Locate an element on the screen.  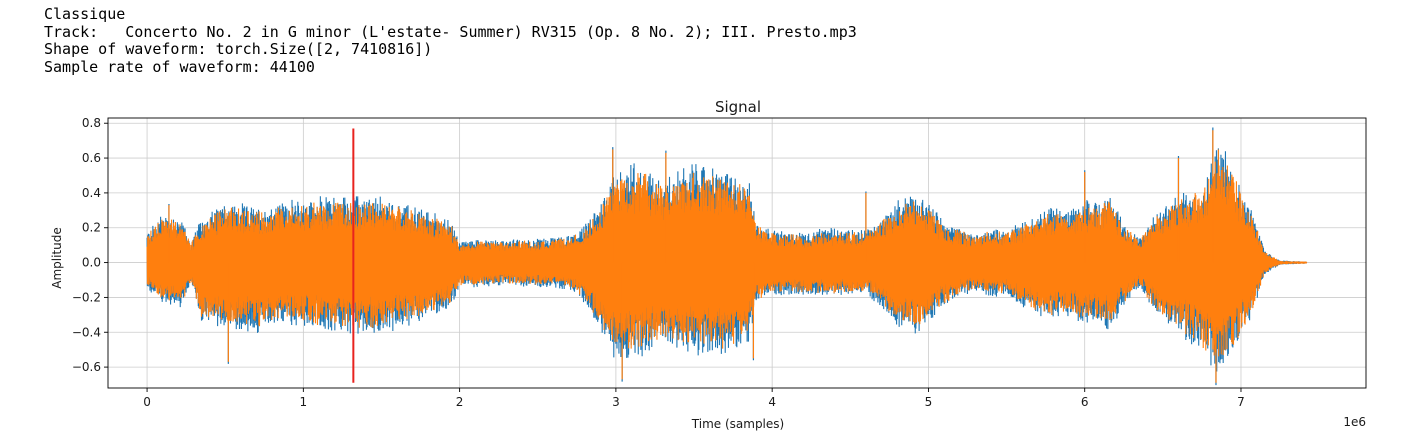
y-axis-label: Amplitude is located at coordinates (57, 258).